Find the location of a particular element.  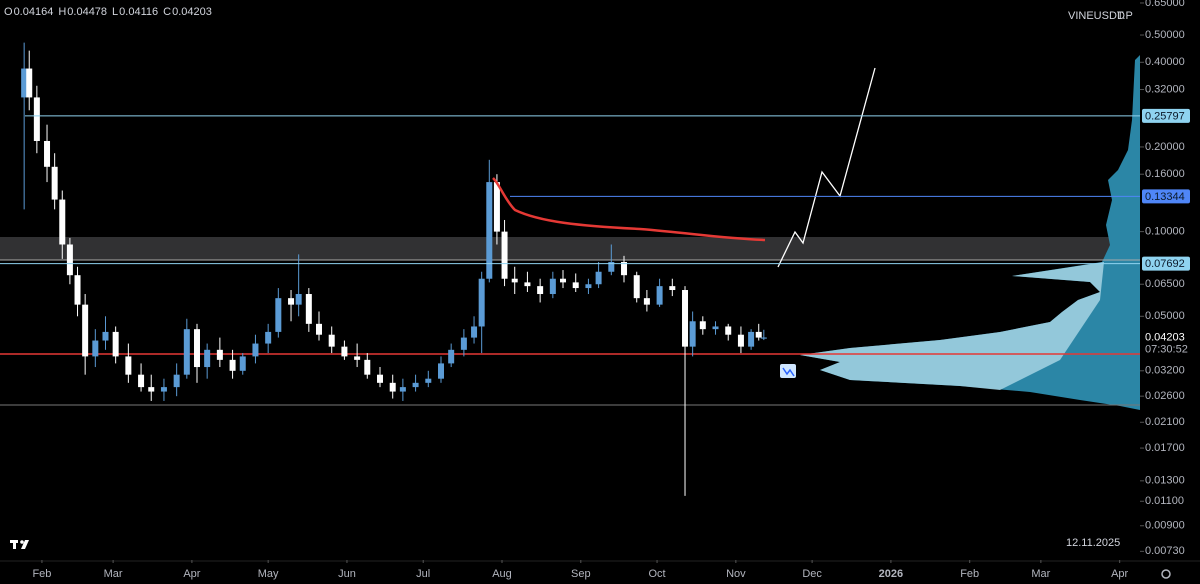

x-tick-label: Jul is located at coordinates (423, 574).